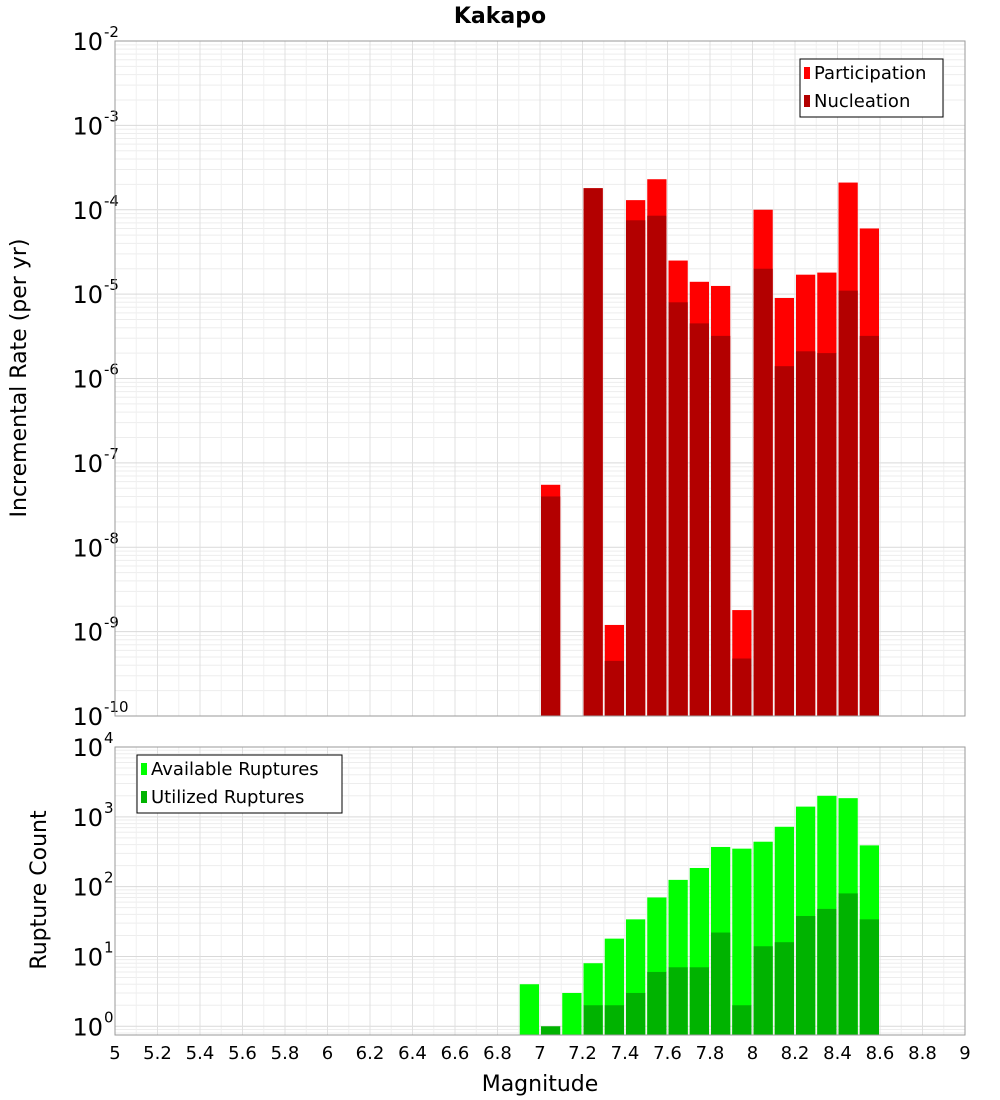  I want to click on x-tick-label: 5.6, so click(242, 1053).